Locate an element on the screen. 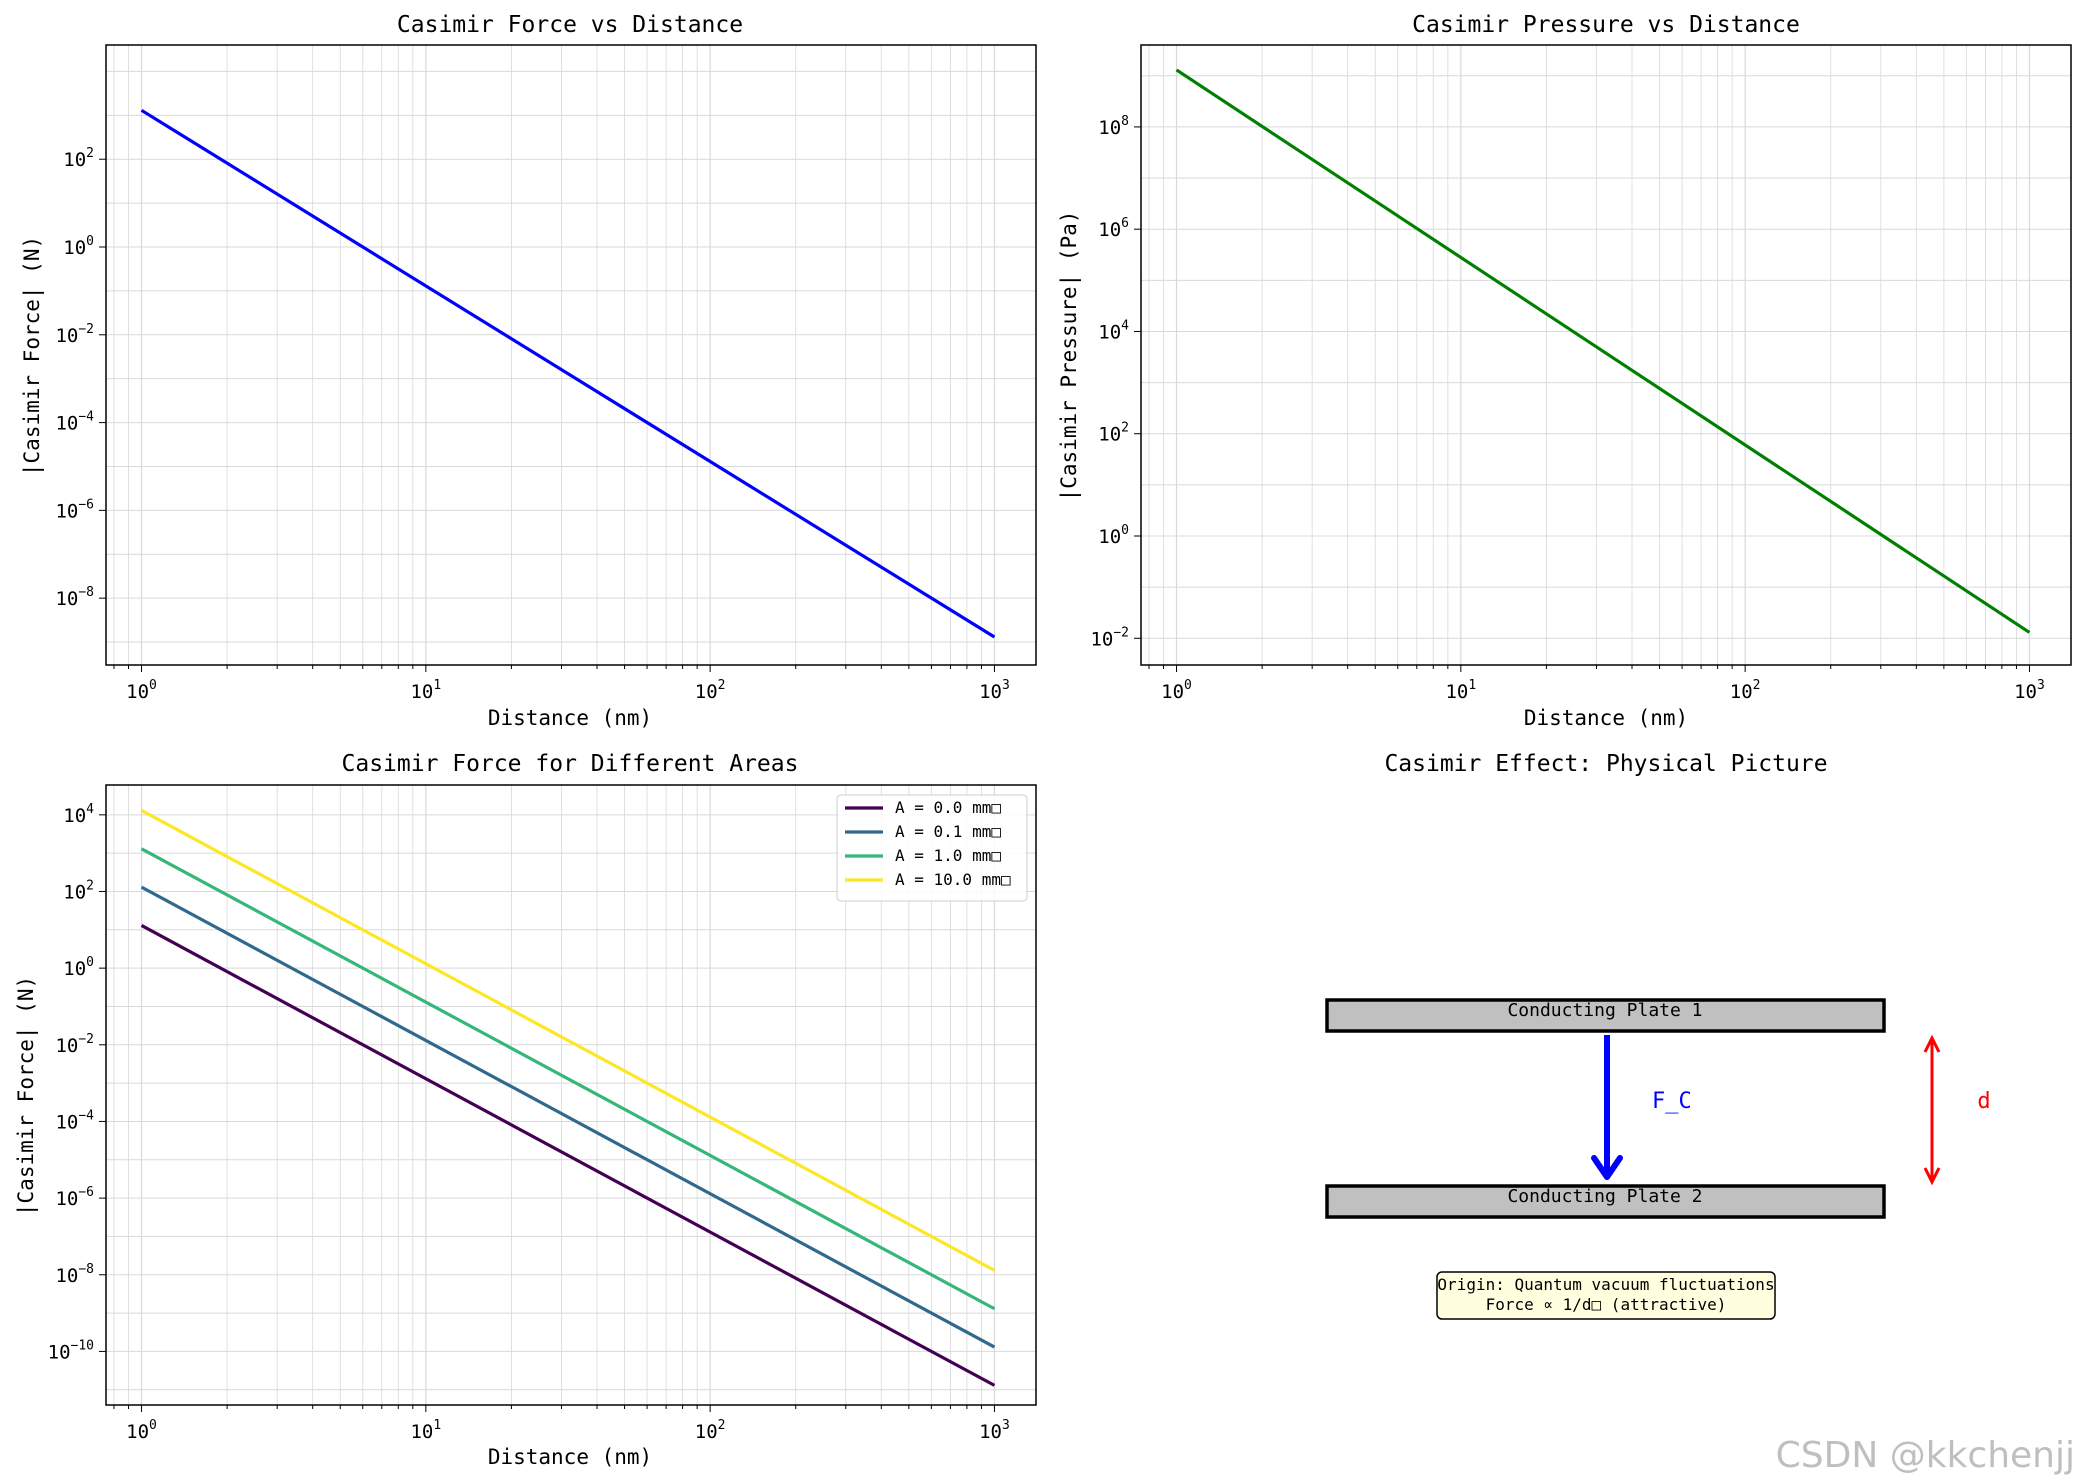 The height and width of the screenshot is (1482, 2085). plate-2-label: Conducting Plate 2 is located at coordinates (1604, 1196).